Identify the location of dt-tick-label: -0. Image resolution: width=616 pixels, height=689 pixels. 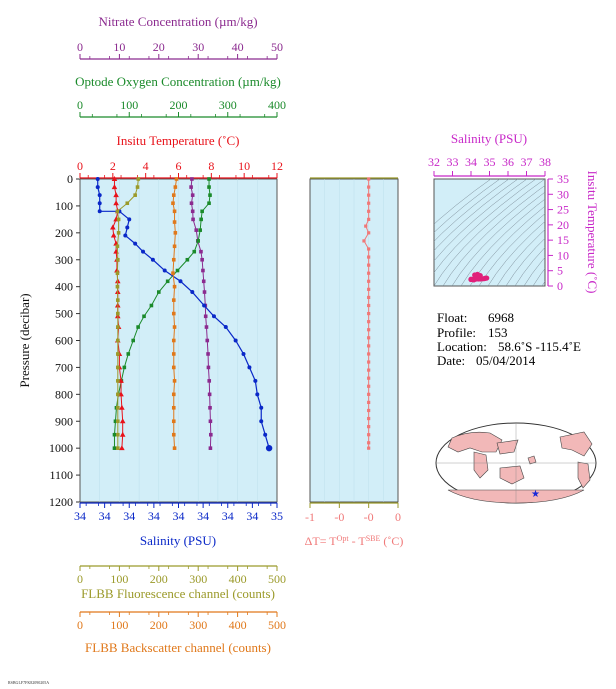
(369, 517).